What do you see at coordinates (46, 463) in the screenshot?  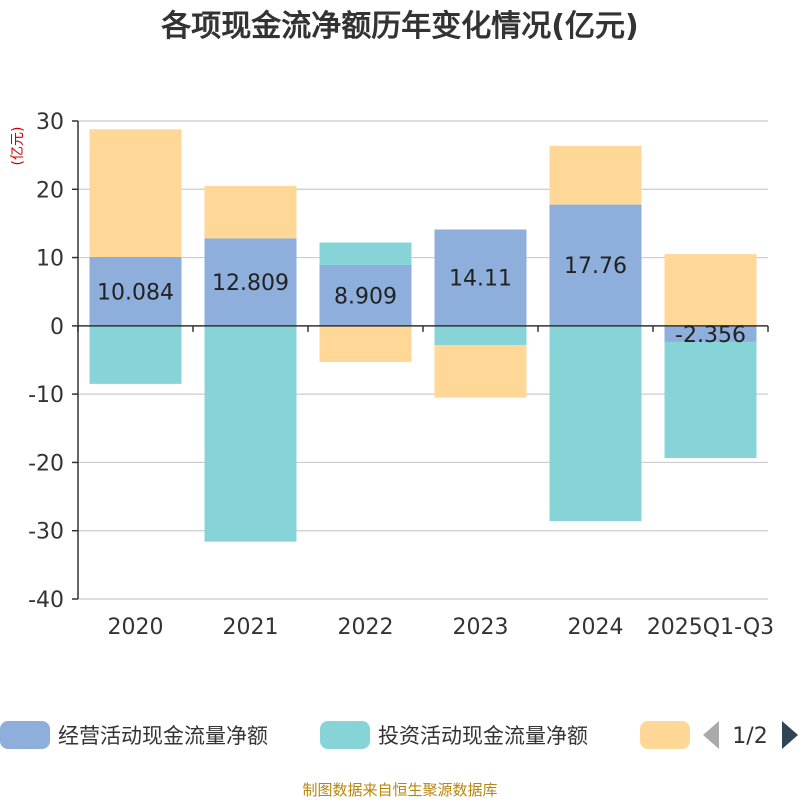 I see `y-tick-label: -20` at bounding box center [46, 463].